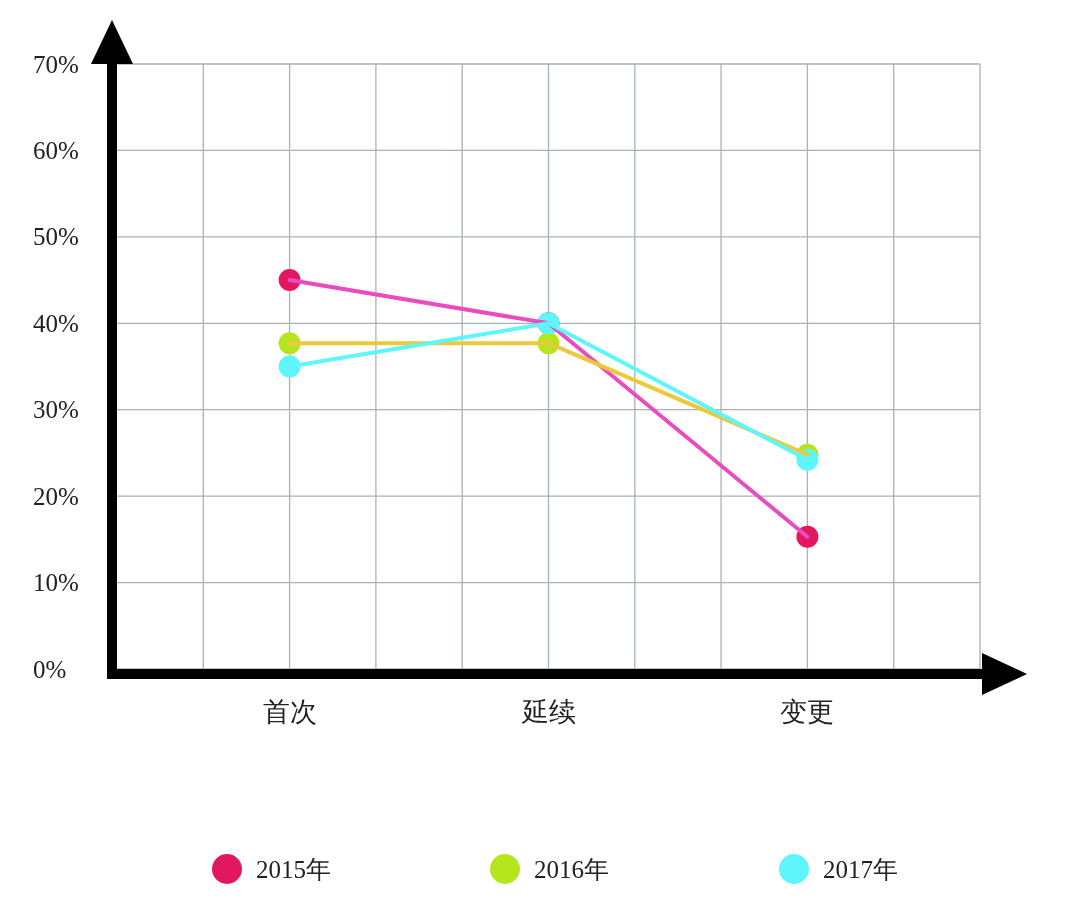 Image resolution: width=1080 pixels, height=910 pixels. I want to click on x-tick-label: 首次, so click(289, 712).